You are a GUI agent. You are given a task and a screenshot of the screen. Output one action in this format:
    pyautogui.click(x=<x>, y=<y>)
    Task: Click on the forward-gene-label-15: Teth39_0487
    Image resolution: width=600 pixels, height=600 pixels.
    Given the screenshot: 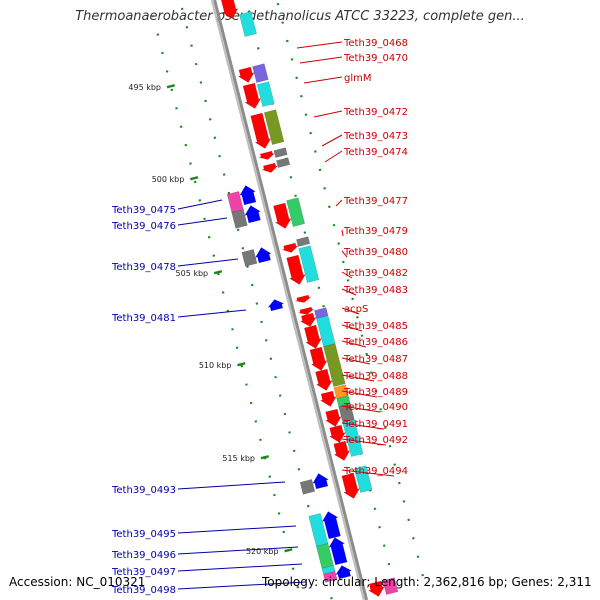 What is the action you would take?
    pyautogui.click(x=375, y=359)
    